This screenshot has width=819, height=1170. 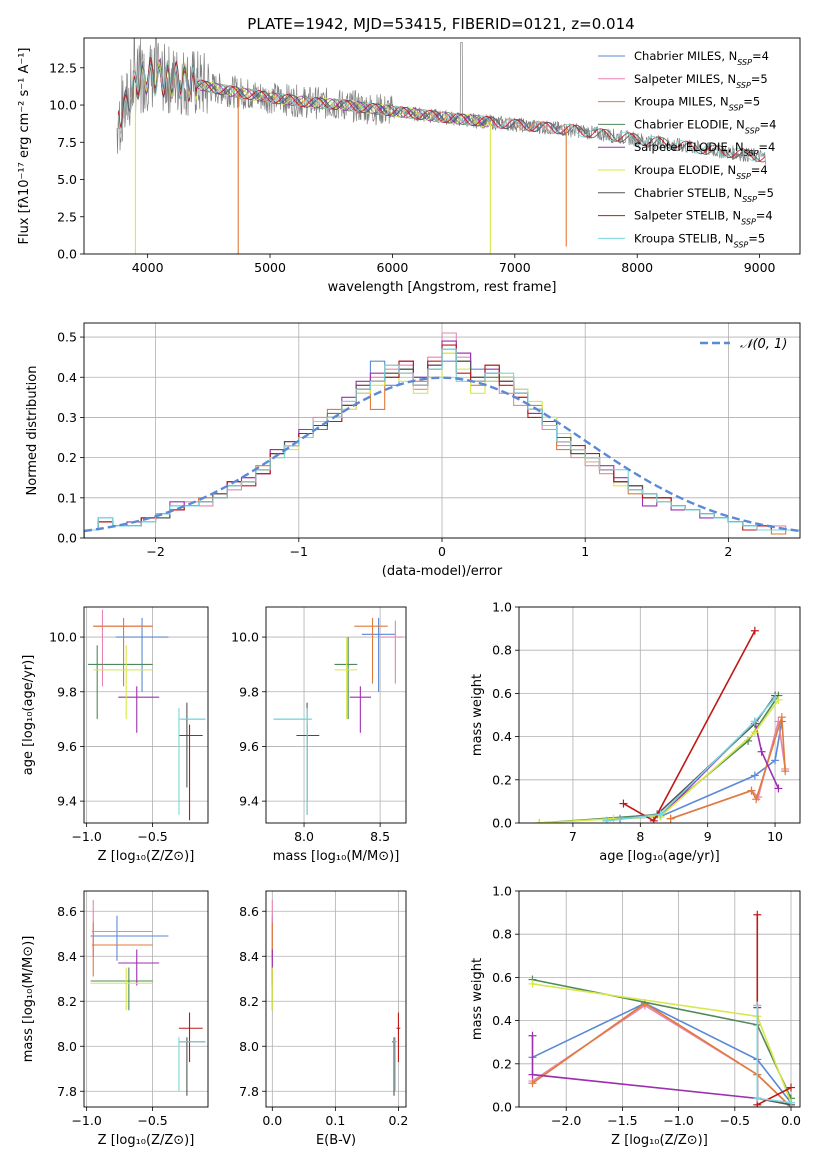 I want to click on y-tick-label: 7.5, so click(x=67, y=142).